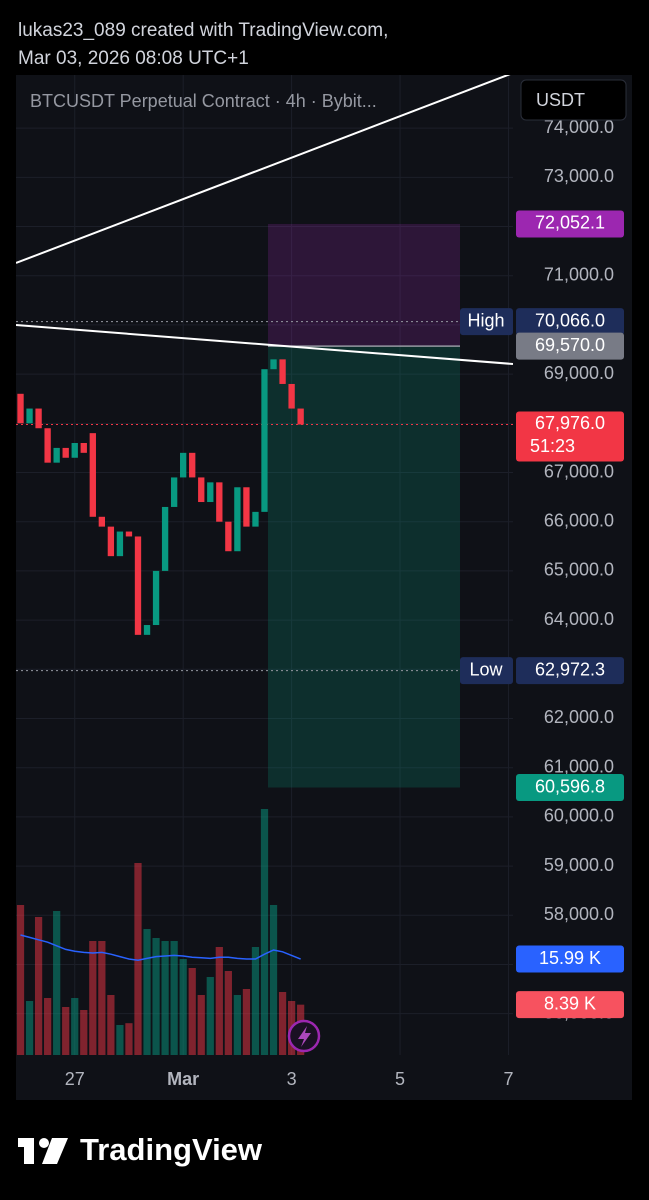 The width and height of the screenshot is (649, 1200). I want to click on y-tick-label: 66,000.0, so click(579, 520).